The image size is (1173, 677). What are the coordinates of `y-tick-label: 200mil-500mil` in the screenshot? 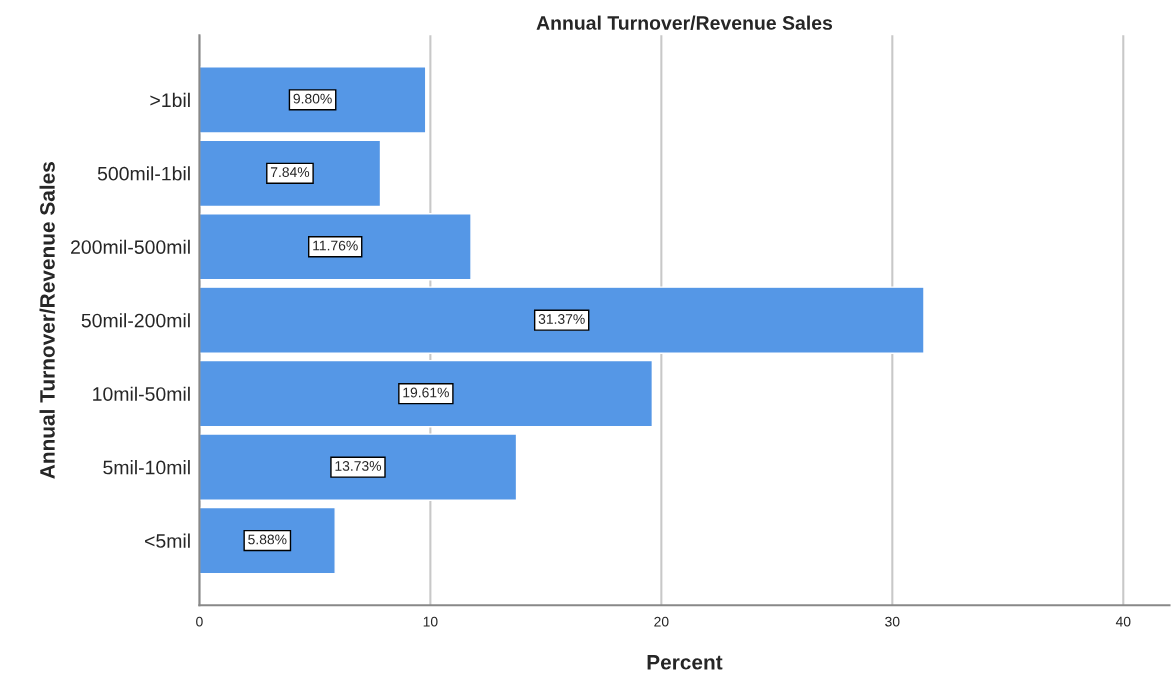 It's located at (130, 246).